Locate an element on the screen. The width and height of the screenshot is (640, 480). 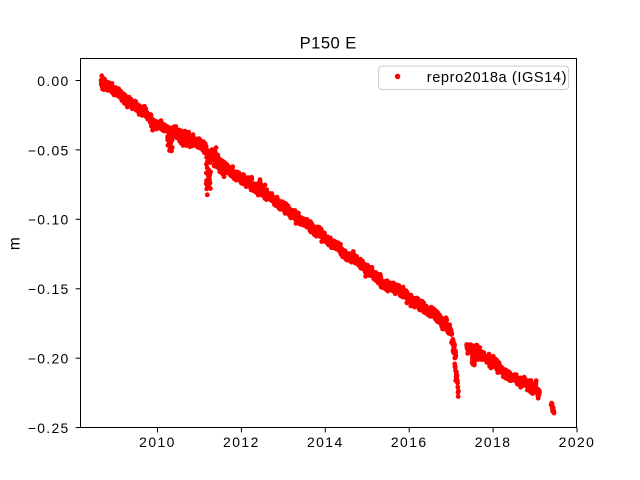
svg-text: 0.00 is located at coordinates (53, 81).